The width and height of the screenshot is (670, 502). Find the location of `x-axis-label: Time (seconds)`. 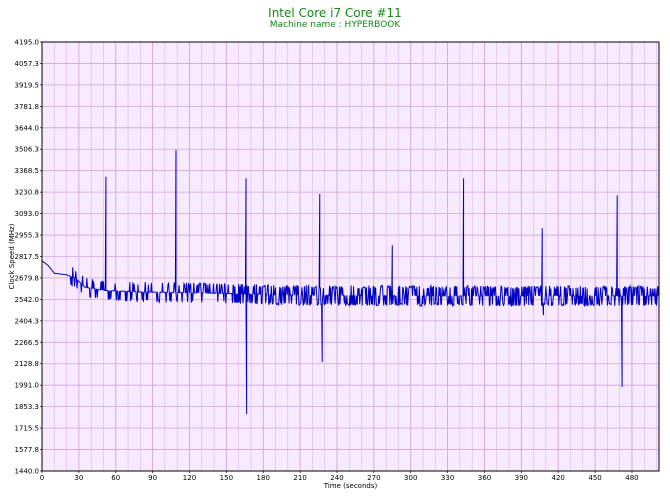

x-axis-label: Time (seconds) is located at coordinates (350, 486).